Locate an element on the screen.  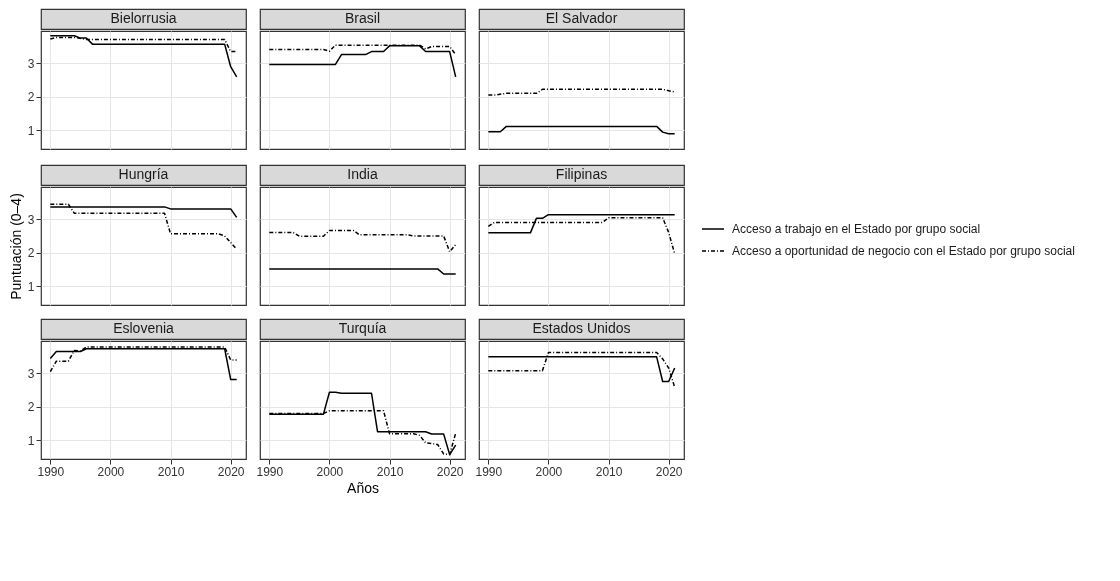
chart-title: Bielorrusia is located at coordinates (143, 18).